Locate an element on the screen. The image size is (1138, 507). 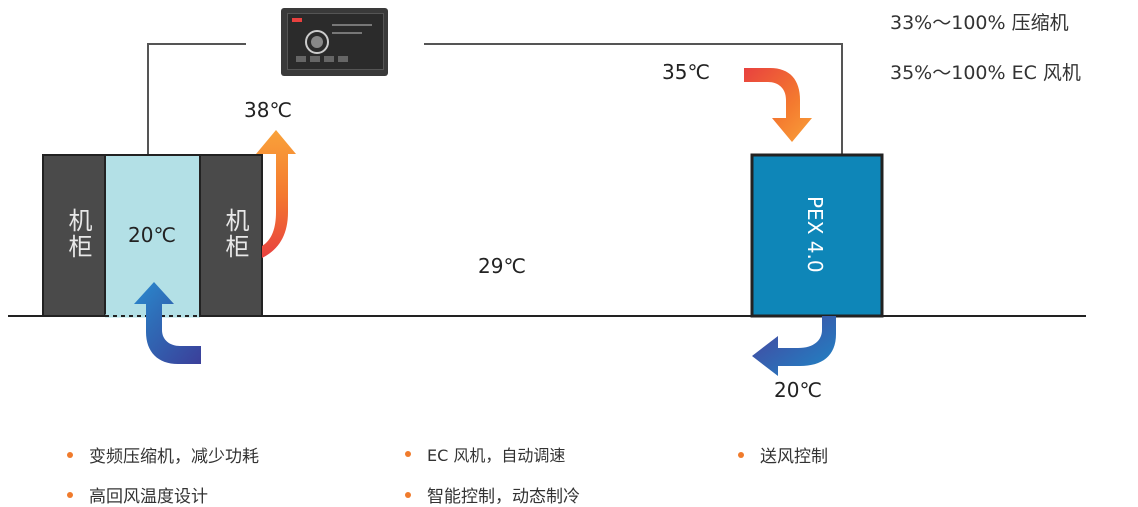
controller-display-icon is located at coordinates (332, 40).